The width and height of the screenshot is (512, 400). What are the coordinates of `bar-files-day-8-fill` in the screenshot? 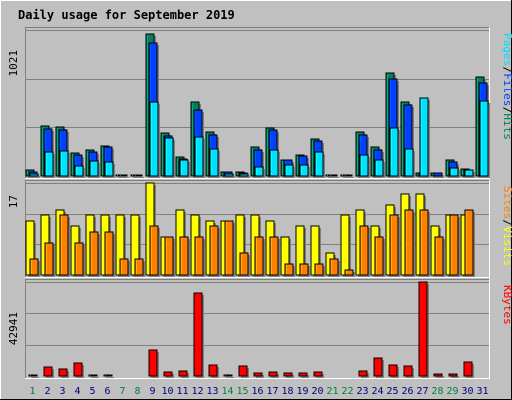 It's located at (138, 175).